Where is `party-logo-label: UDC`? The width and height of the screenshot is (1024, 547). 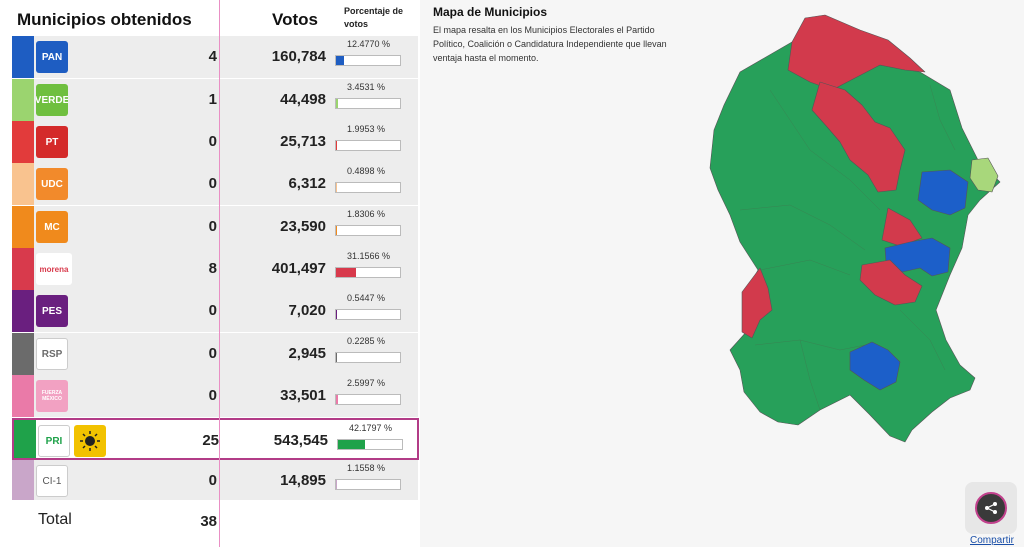
party-logo-label: UDC is located at coordinates (52, 184).